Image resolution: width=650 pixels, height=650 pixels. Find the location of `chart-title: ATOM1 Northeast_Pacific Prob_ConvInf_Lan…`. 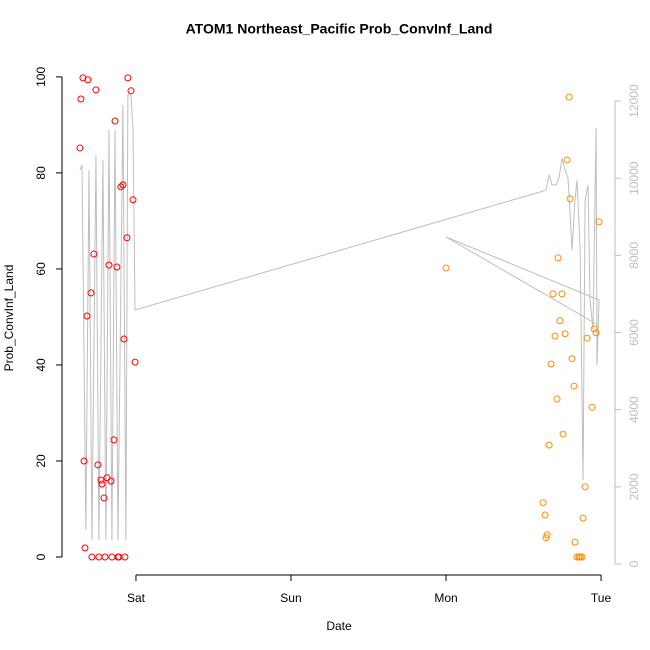

chart-title: ATOM1 Northeast_Pacific Prob_ConvInf_Lan… is located at coordinates (339, 29).